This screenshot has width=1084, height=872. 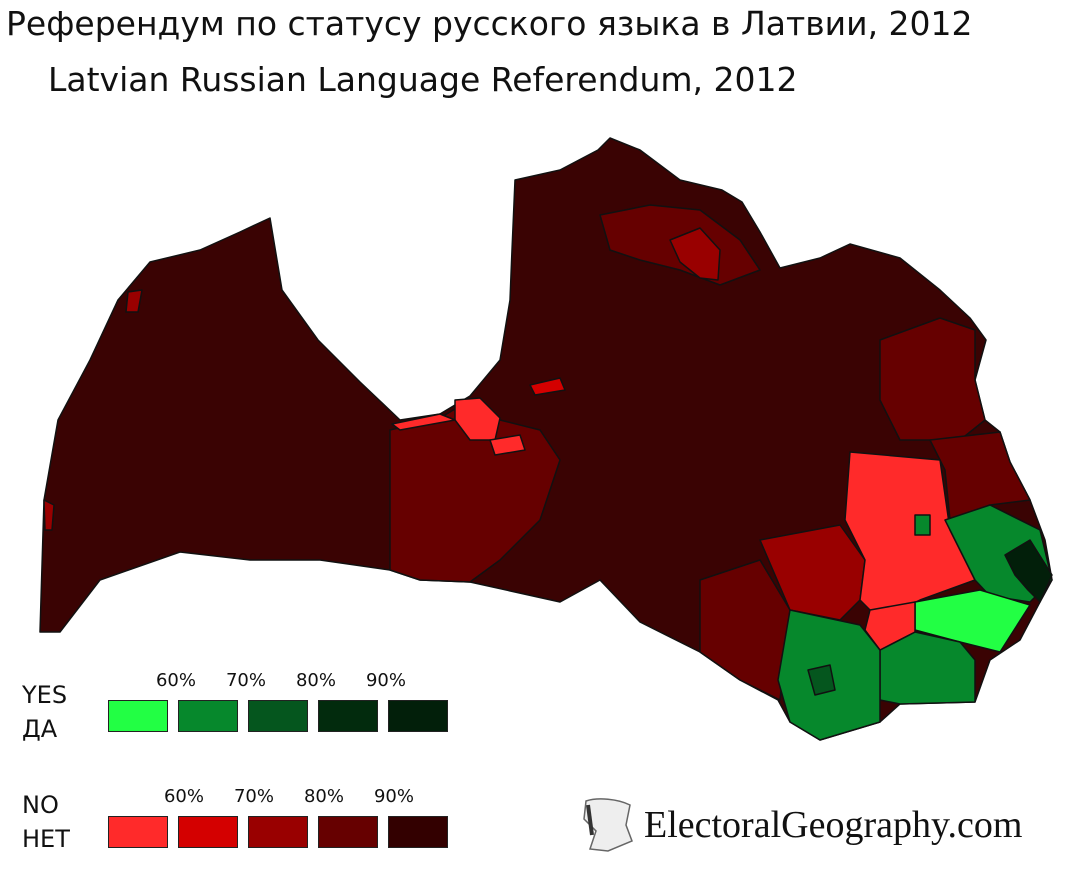 I want to click on legend-no-label: NO НЕТ, so click(x=46, y=822).